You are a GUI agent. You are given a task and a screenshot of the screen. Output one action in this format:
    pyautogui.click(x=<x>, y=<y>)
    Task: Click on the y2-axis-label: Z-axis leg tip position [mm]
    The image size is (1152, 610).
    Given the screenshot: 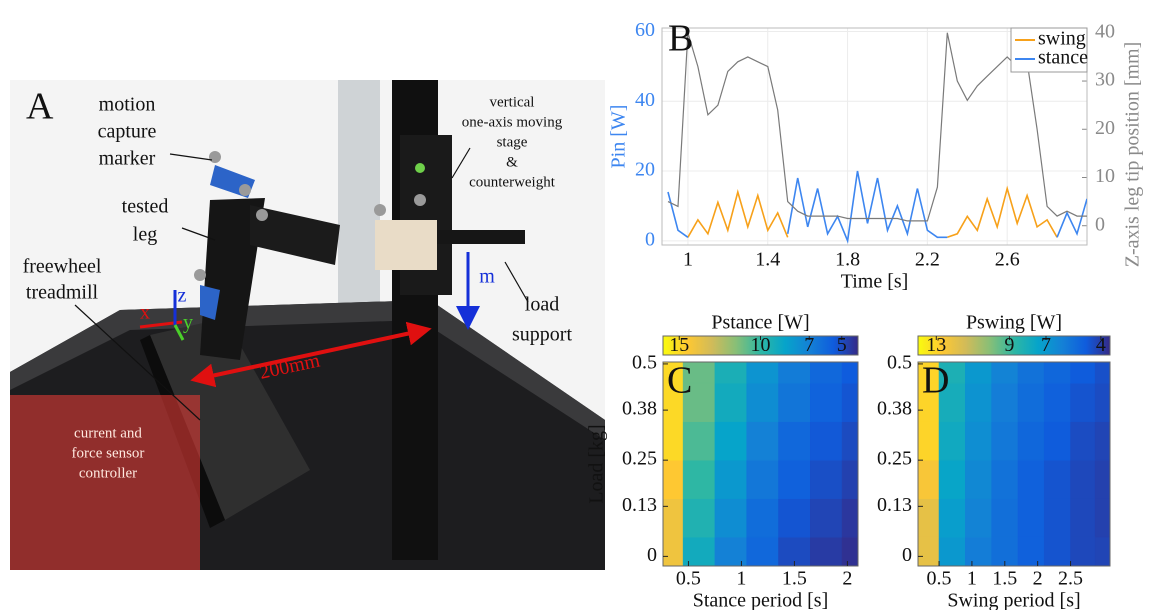 What is the action you would take?
    pyautogui.click(x=1133, y=155)
    